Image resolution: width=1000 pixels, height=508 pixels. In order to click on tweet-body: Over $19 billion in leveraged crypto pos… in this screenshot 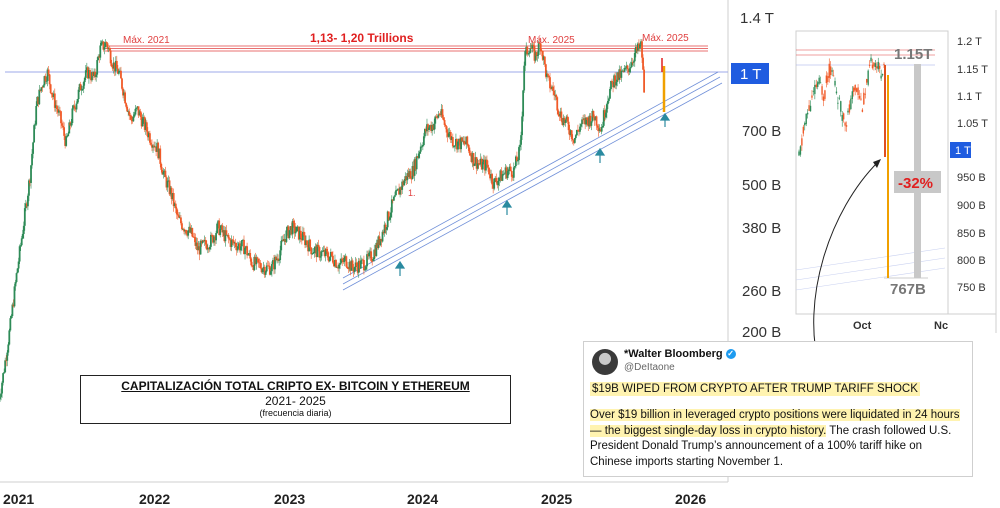, I will do `click(778, 439)`.